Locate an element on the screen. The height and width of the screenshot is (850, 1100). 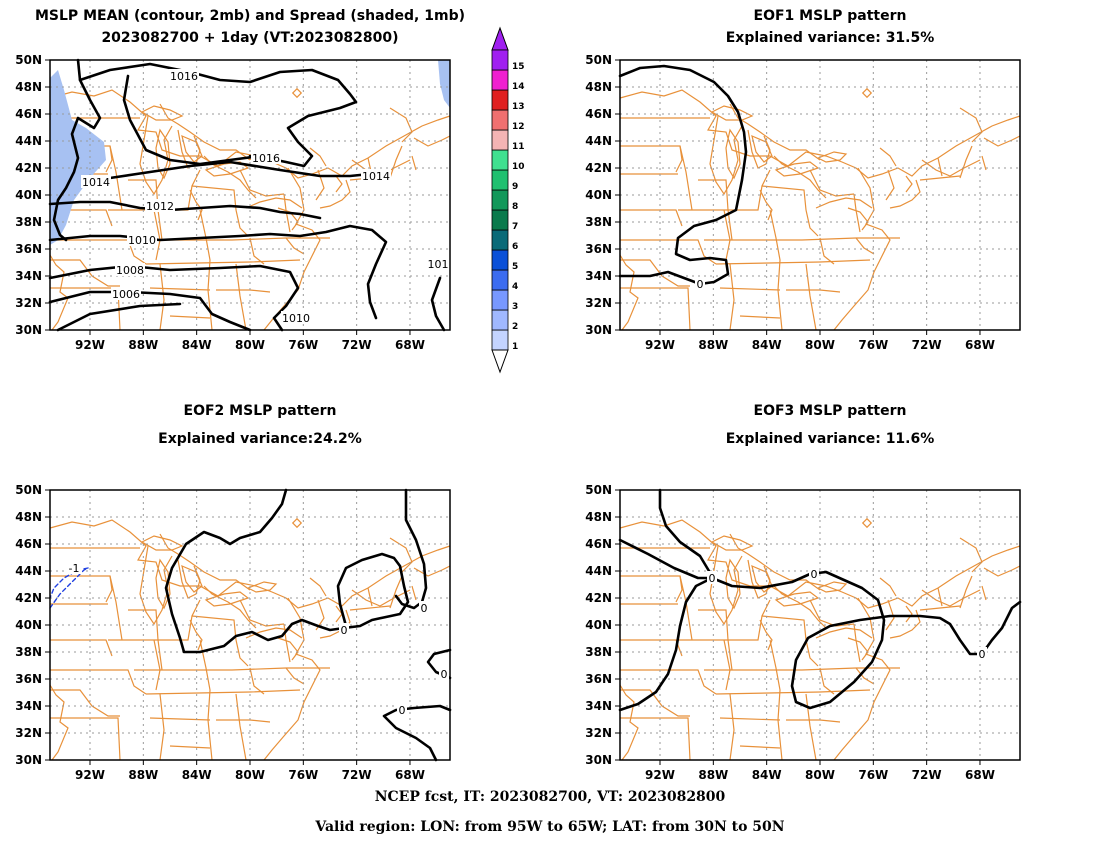
colorbar-label: 13 is located at coordinates (518, 107).